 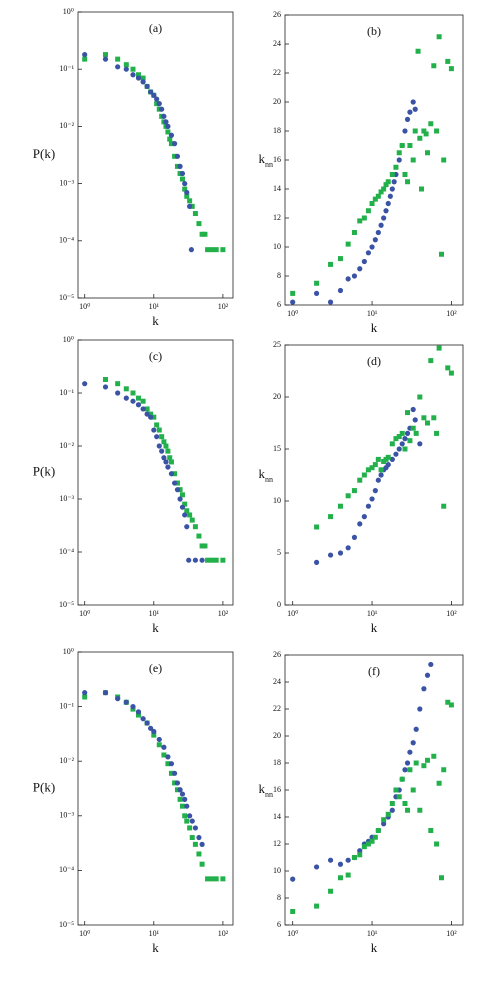 What do you see at coordinates (374, 671) in the screenshot?
I see `panel-label: (f)` at bounding box center [374, 671].